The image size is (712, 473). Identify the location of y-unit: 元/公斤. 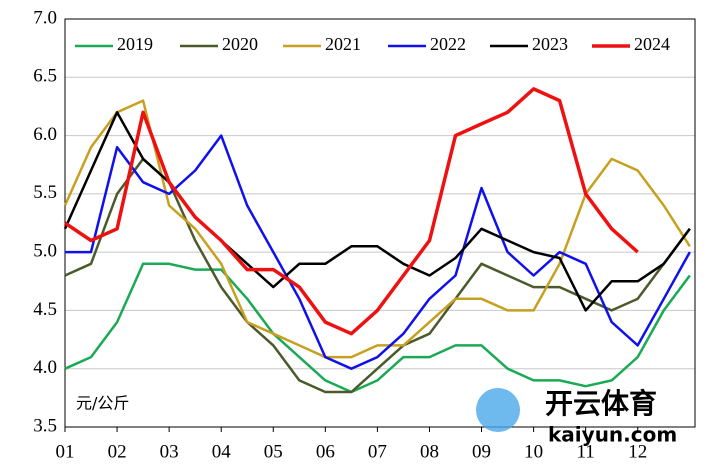
(102, 403).